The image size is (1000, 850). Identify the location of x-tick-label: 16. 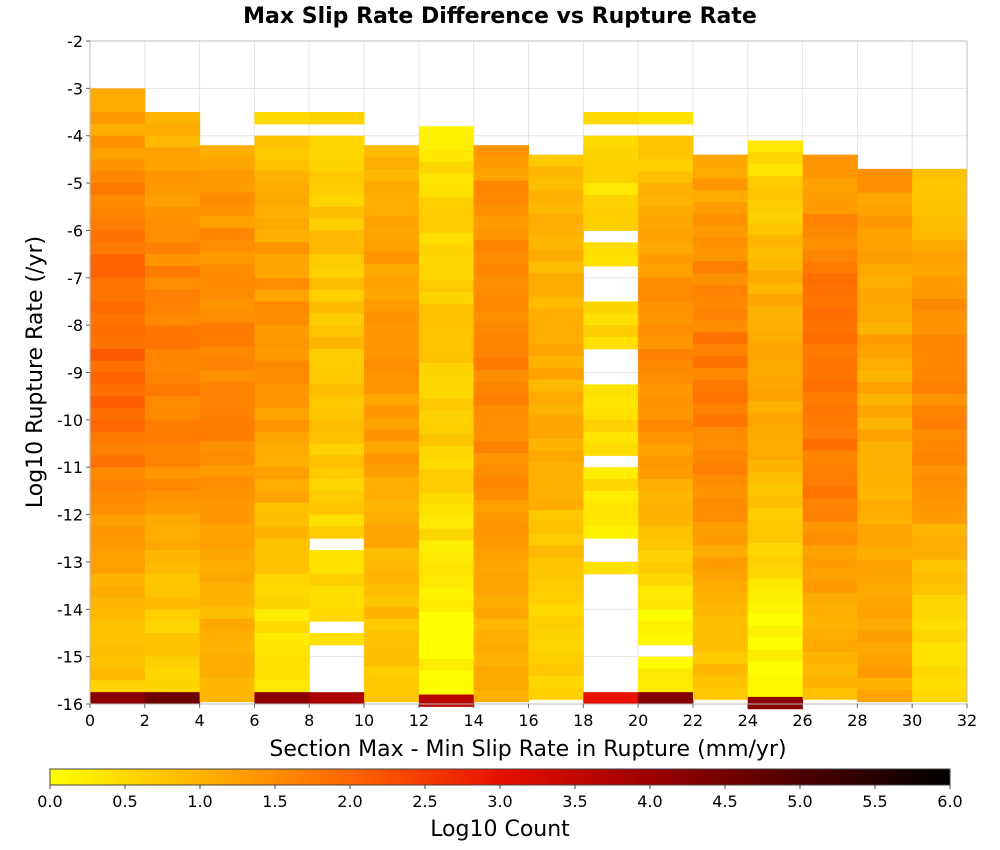
(528, 720).